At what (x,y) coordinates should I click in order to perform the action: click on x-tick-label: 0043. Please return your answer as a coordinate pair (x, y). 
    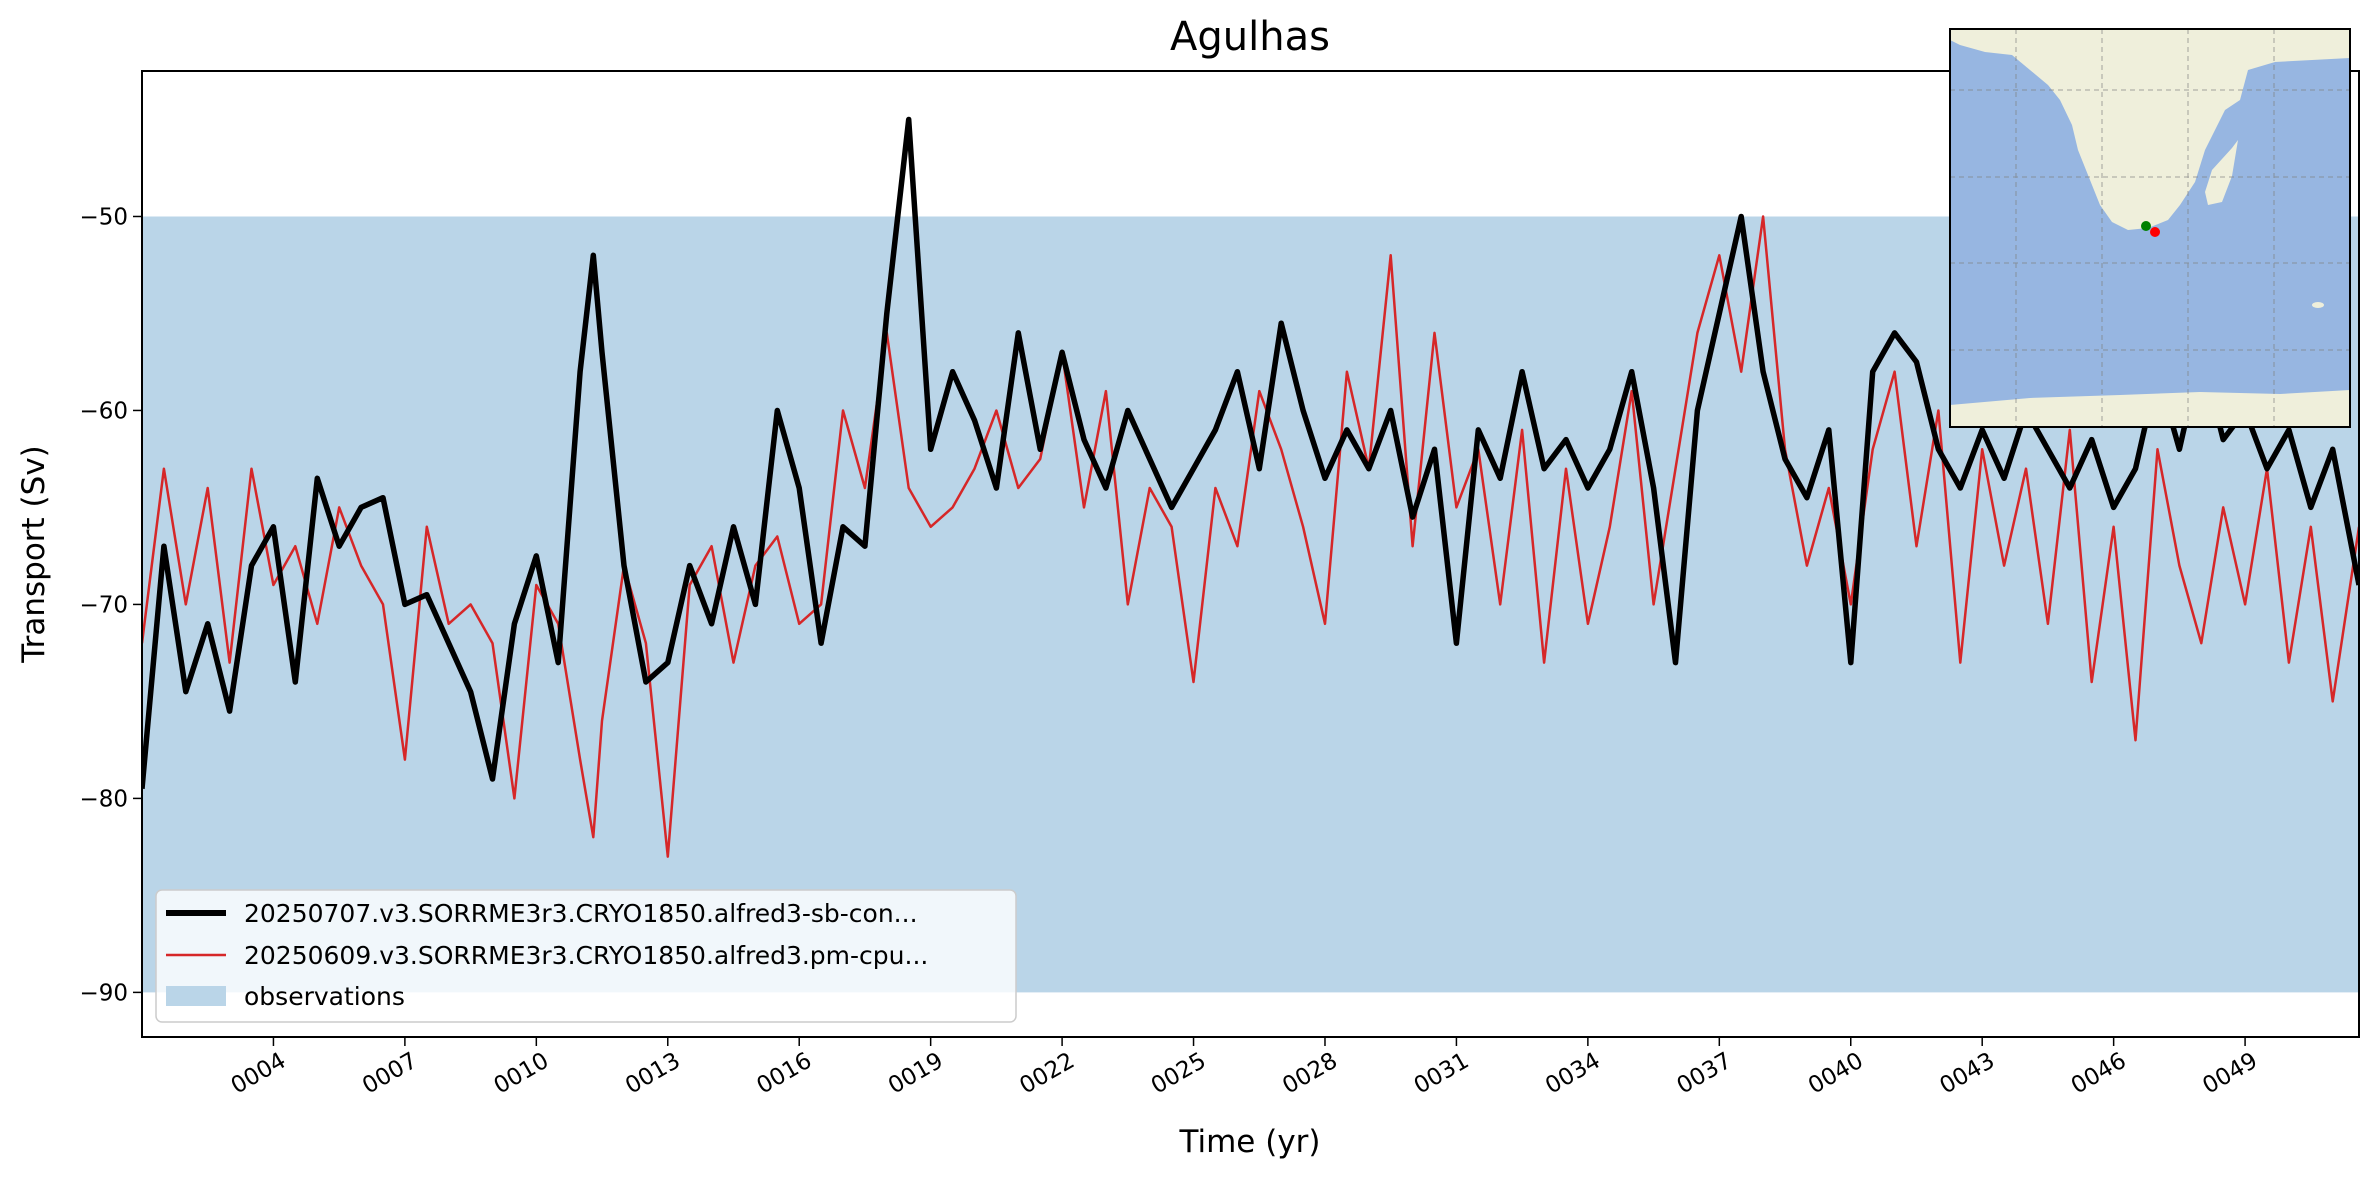
    Looking at the image, I should click on (1967, 1074).